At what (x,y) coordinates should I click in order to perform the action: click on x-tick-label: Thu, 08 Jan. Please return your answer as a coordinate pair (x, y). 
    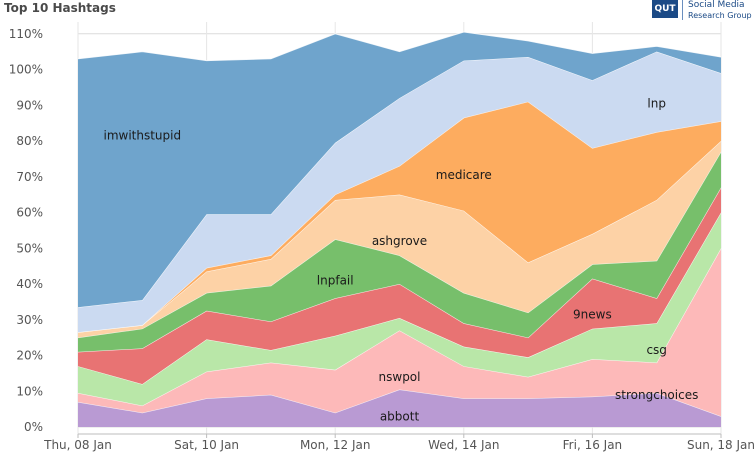
    Looking at the image, I should click on (77, 445).